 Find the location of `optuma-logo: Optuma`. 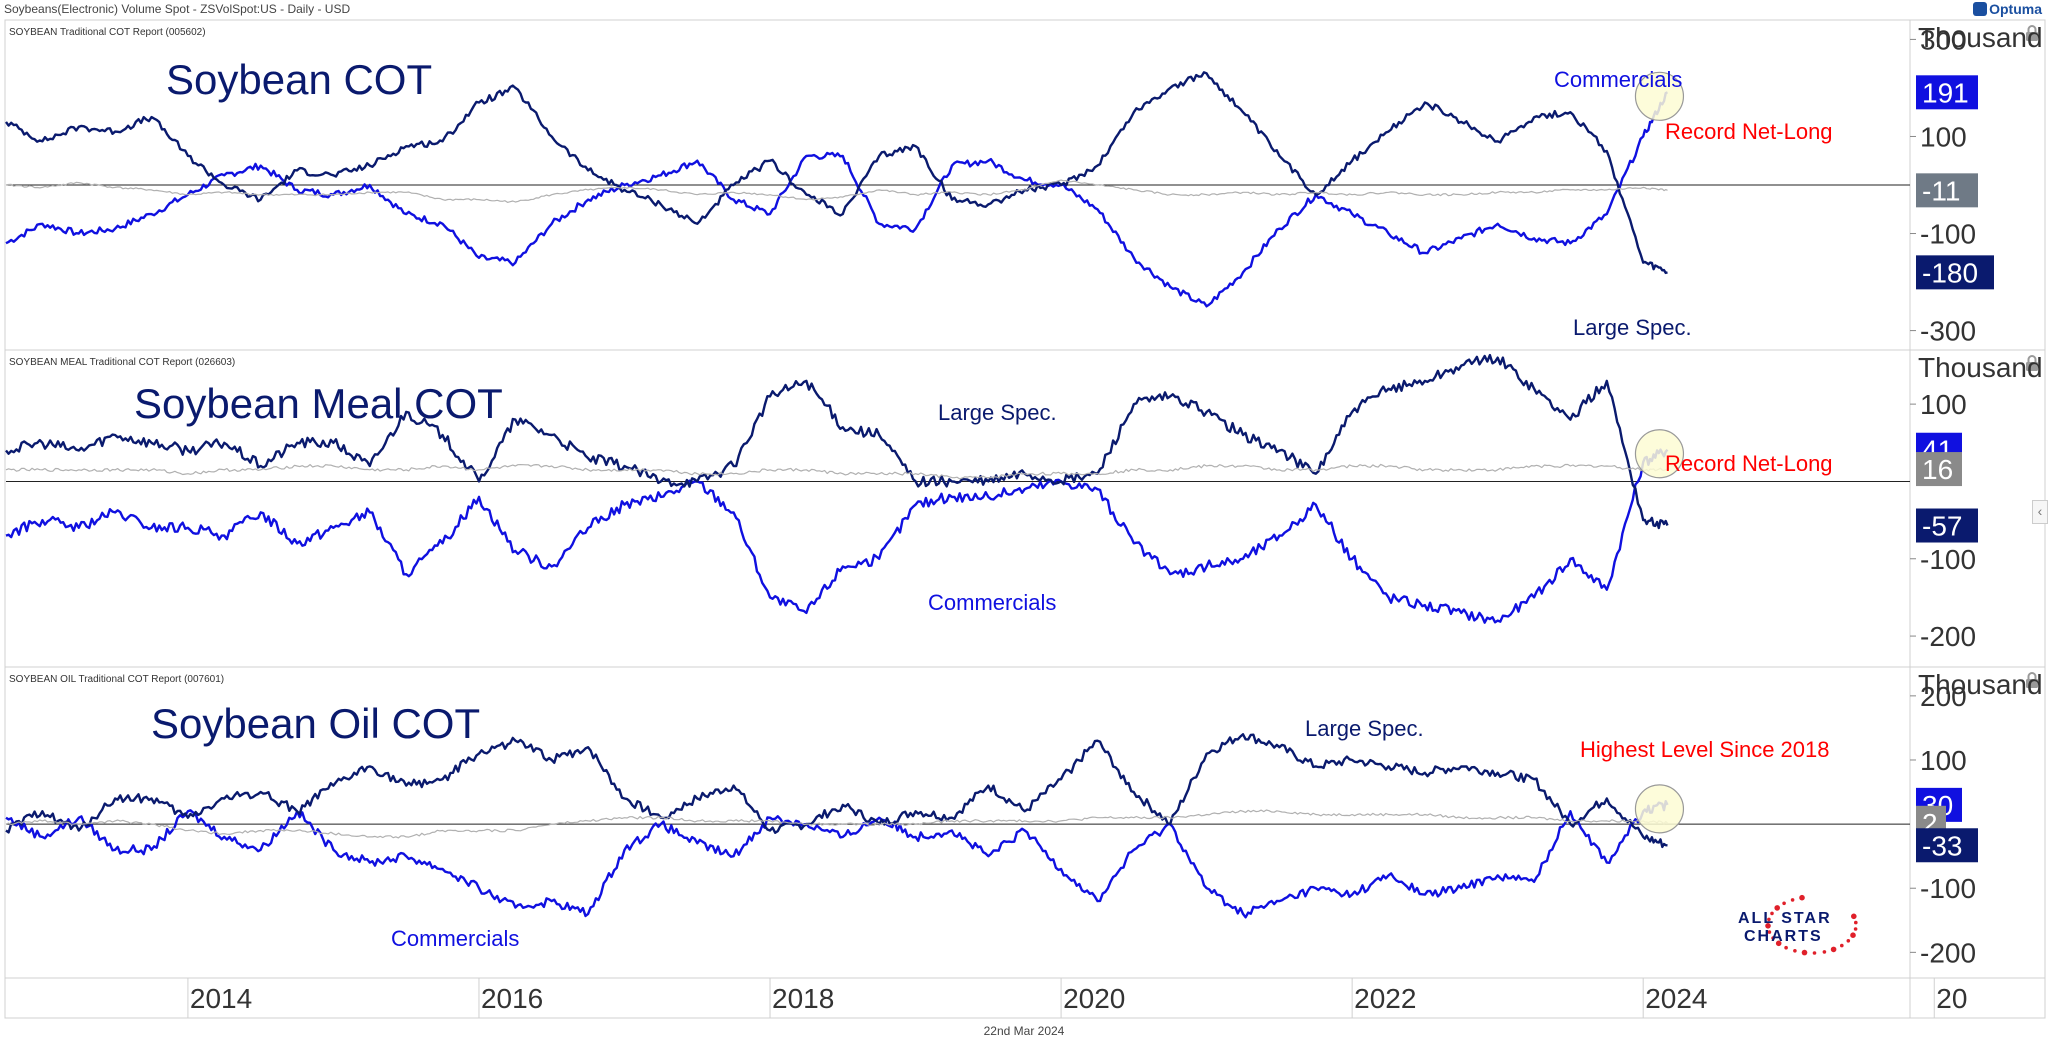

optuma-logo: Optuma is located at coordinates (2007, 9).